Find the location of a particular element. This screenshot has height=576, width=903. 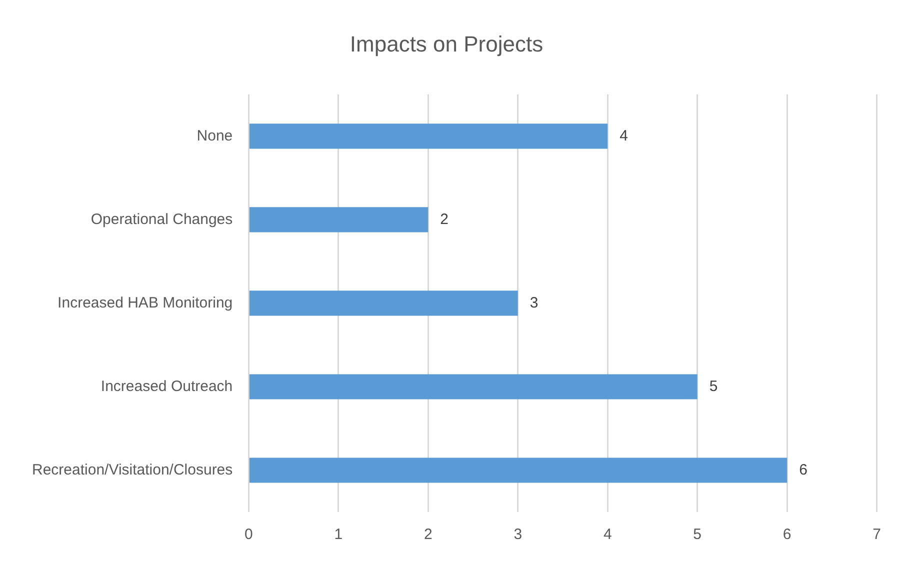

data-label: 6 is located at coordinates (803, 469).